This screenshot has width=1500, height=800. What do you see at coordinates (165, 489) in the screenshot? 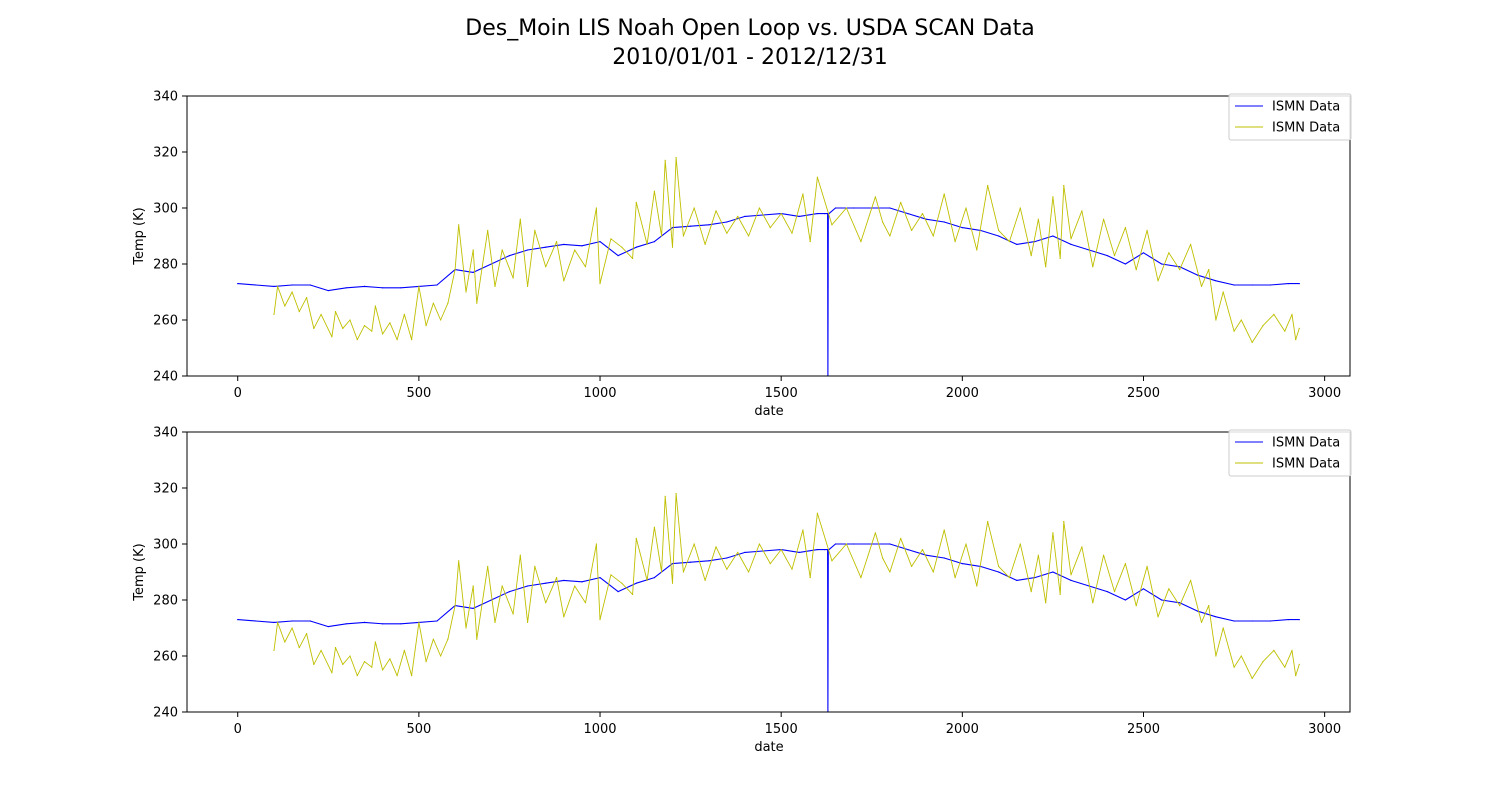
I see `y-tick-label: 320` at bounding box center [165, 489].